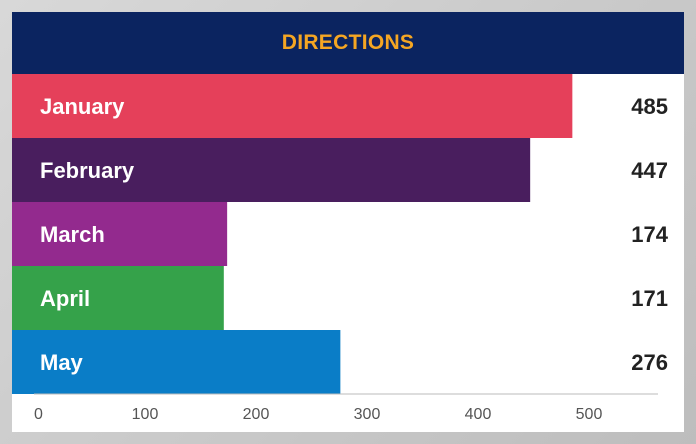 The width and height of the screenshot is (696, 444). I want to click on chart-title: DIRECTIONS, so click(348, 42).